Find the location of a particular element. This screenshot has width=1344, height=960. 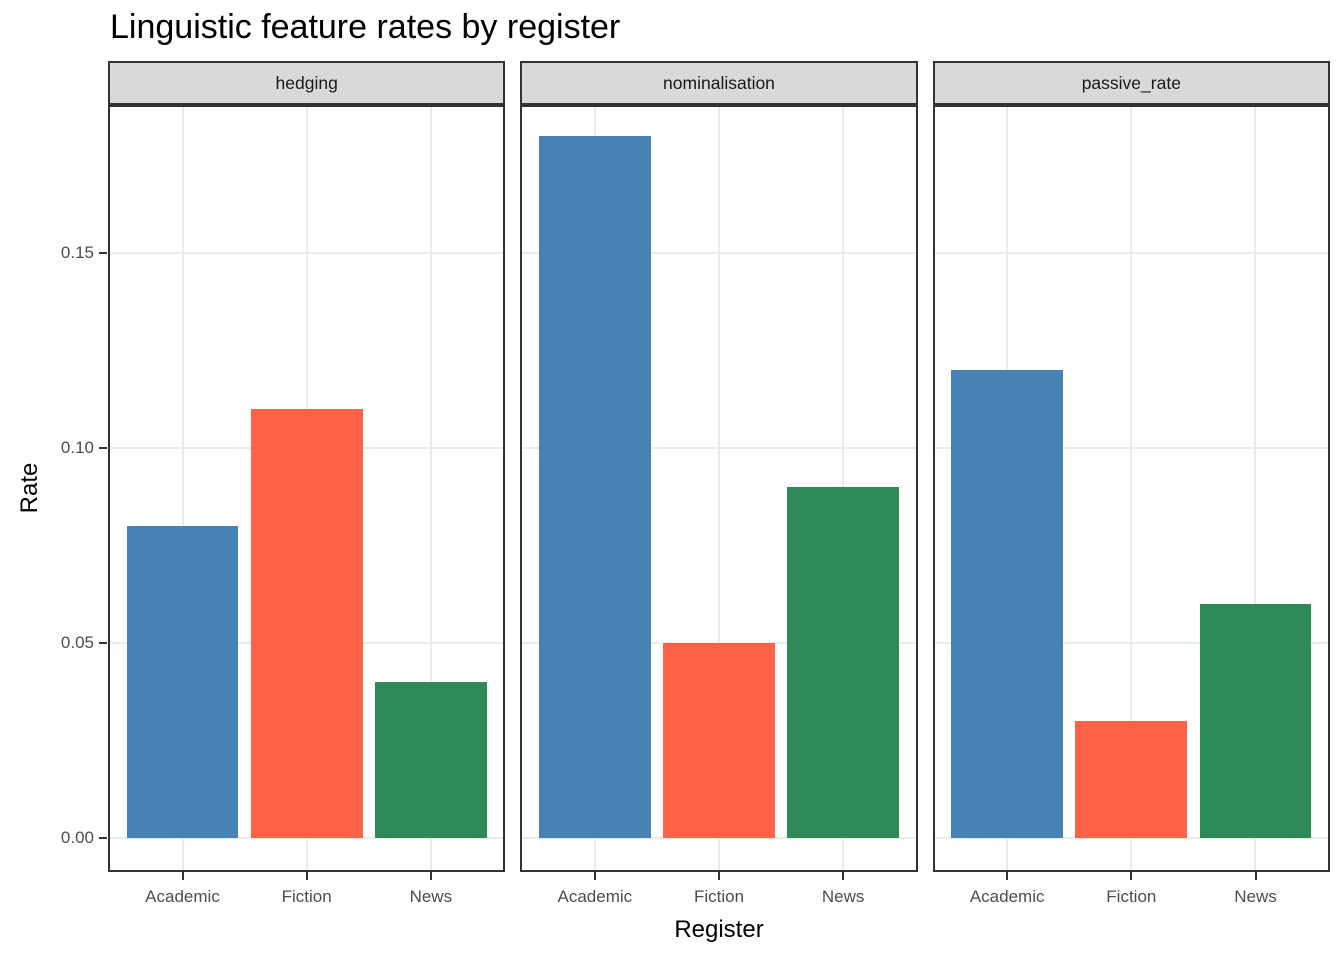

chart-title: Linguistic feature rates by register is located at coordinates (365, 27).